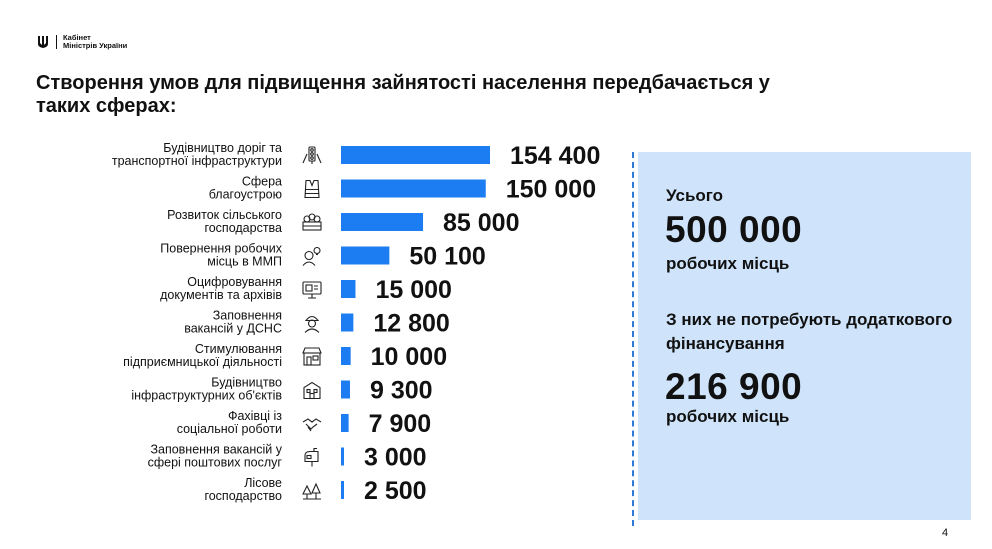 This screenshot has width=992, height=549. I want to click on value-label: 2 500, so click(395, 491).